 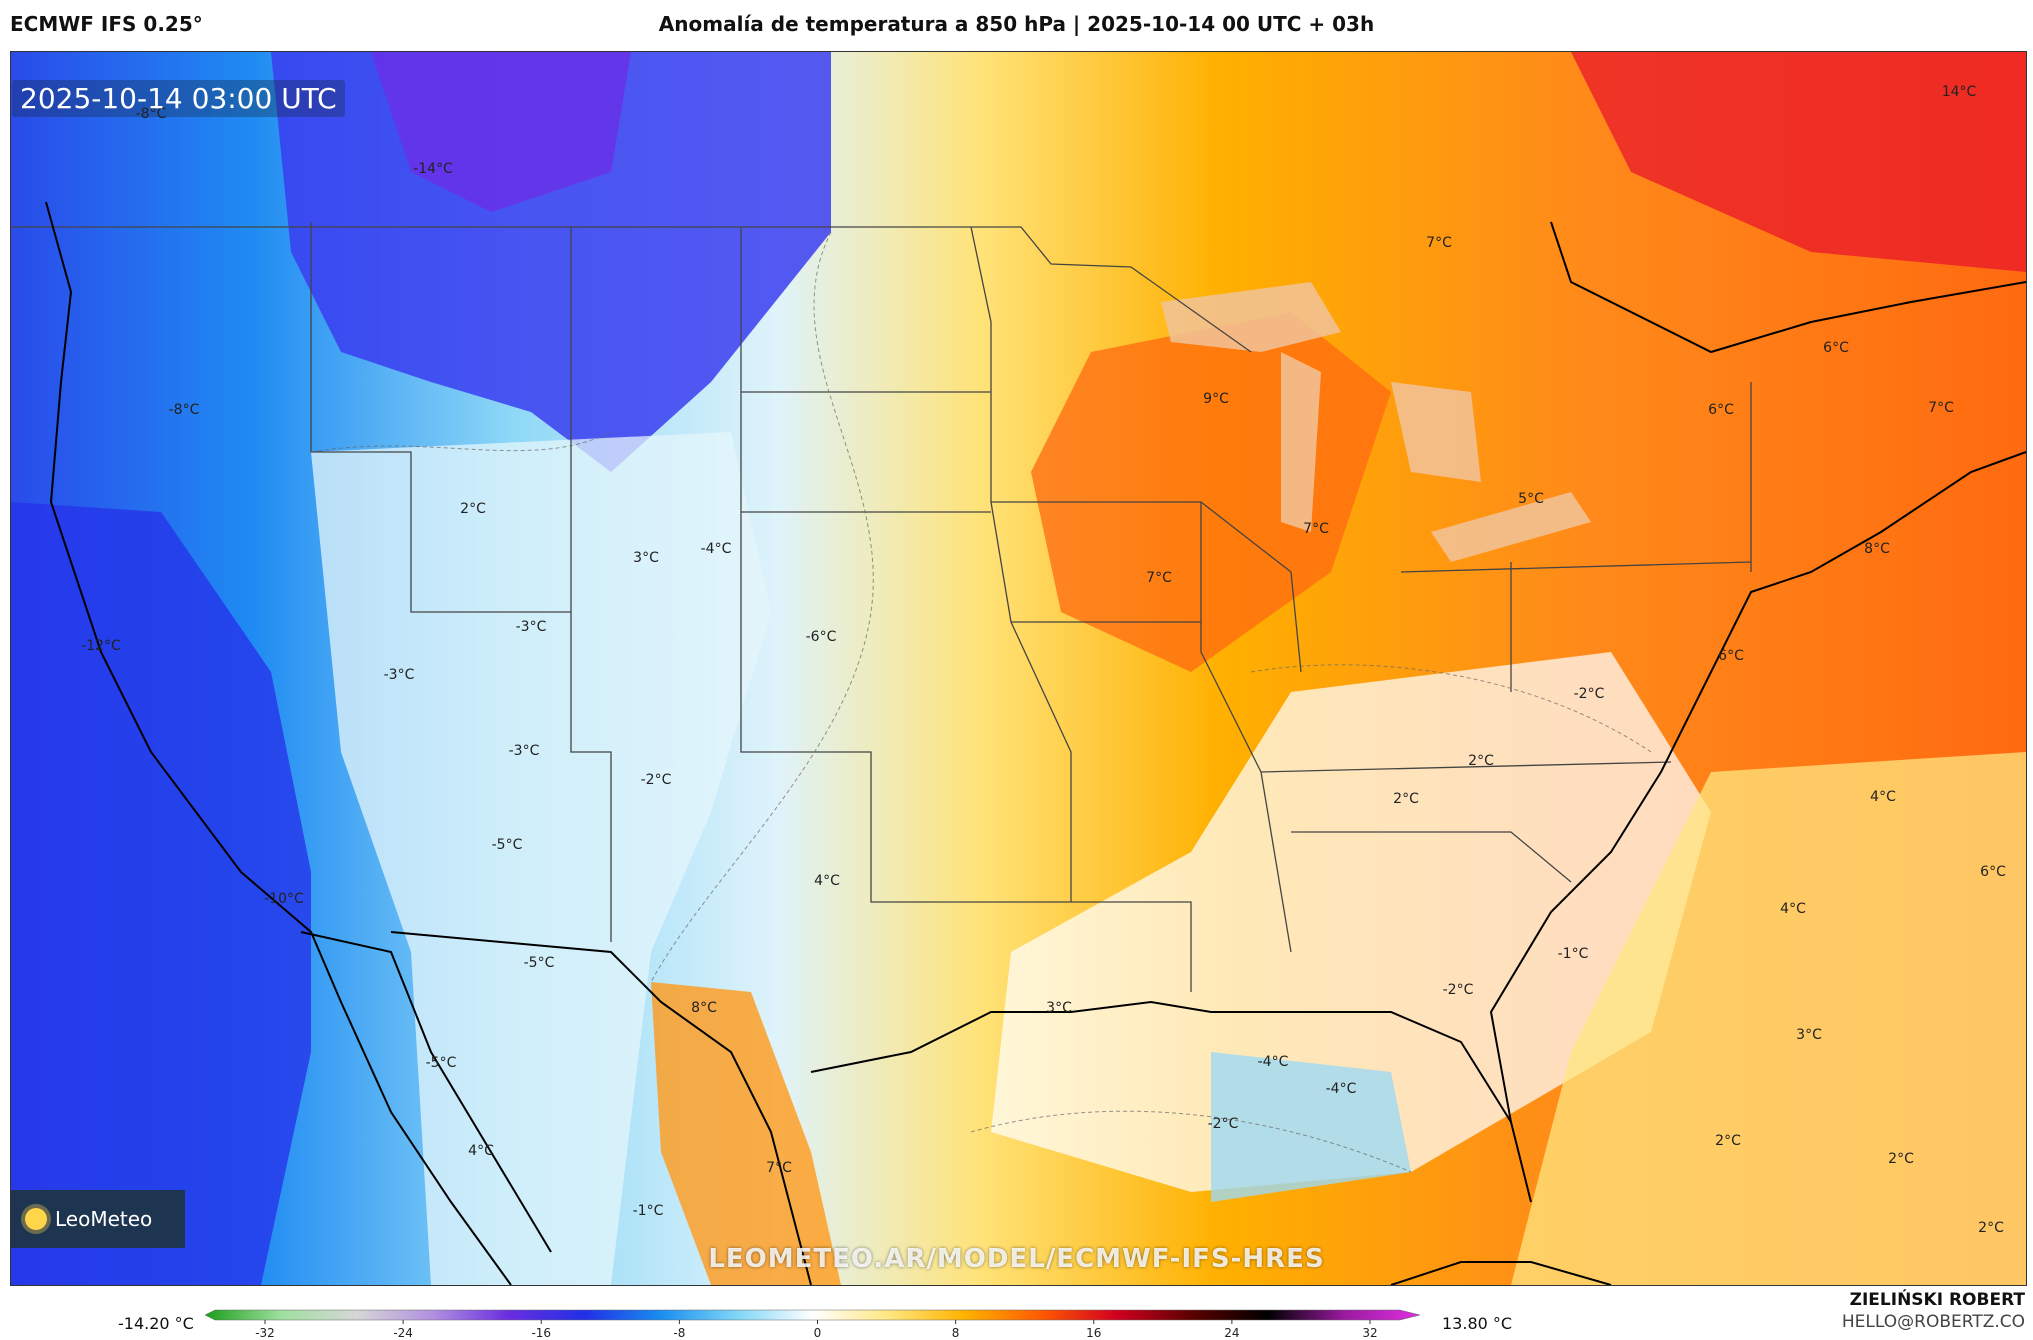 What do you see at coordinates (1477, 1323) in the screenshot?
I see `colorbar-max-label: 13.80 °C` at bounding box center [1477, 1323].